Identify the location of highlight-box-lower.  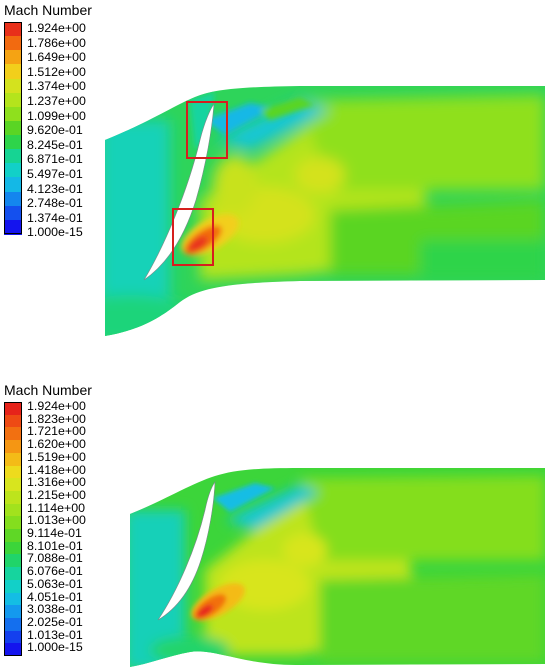
(193, 237).